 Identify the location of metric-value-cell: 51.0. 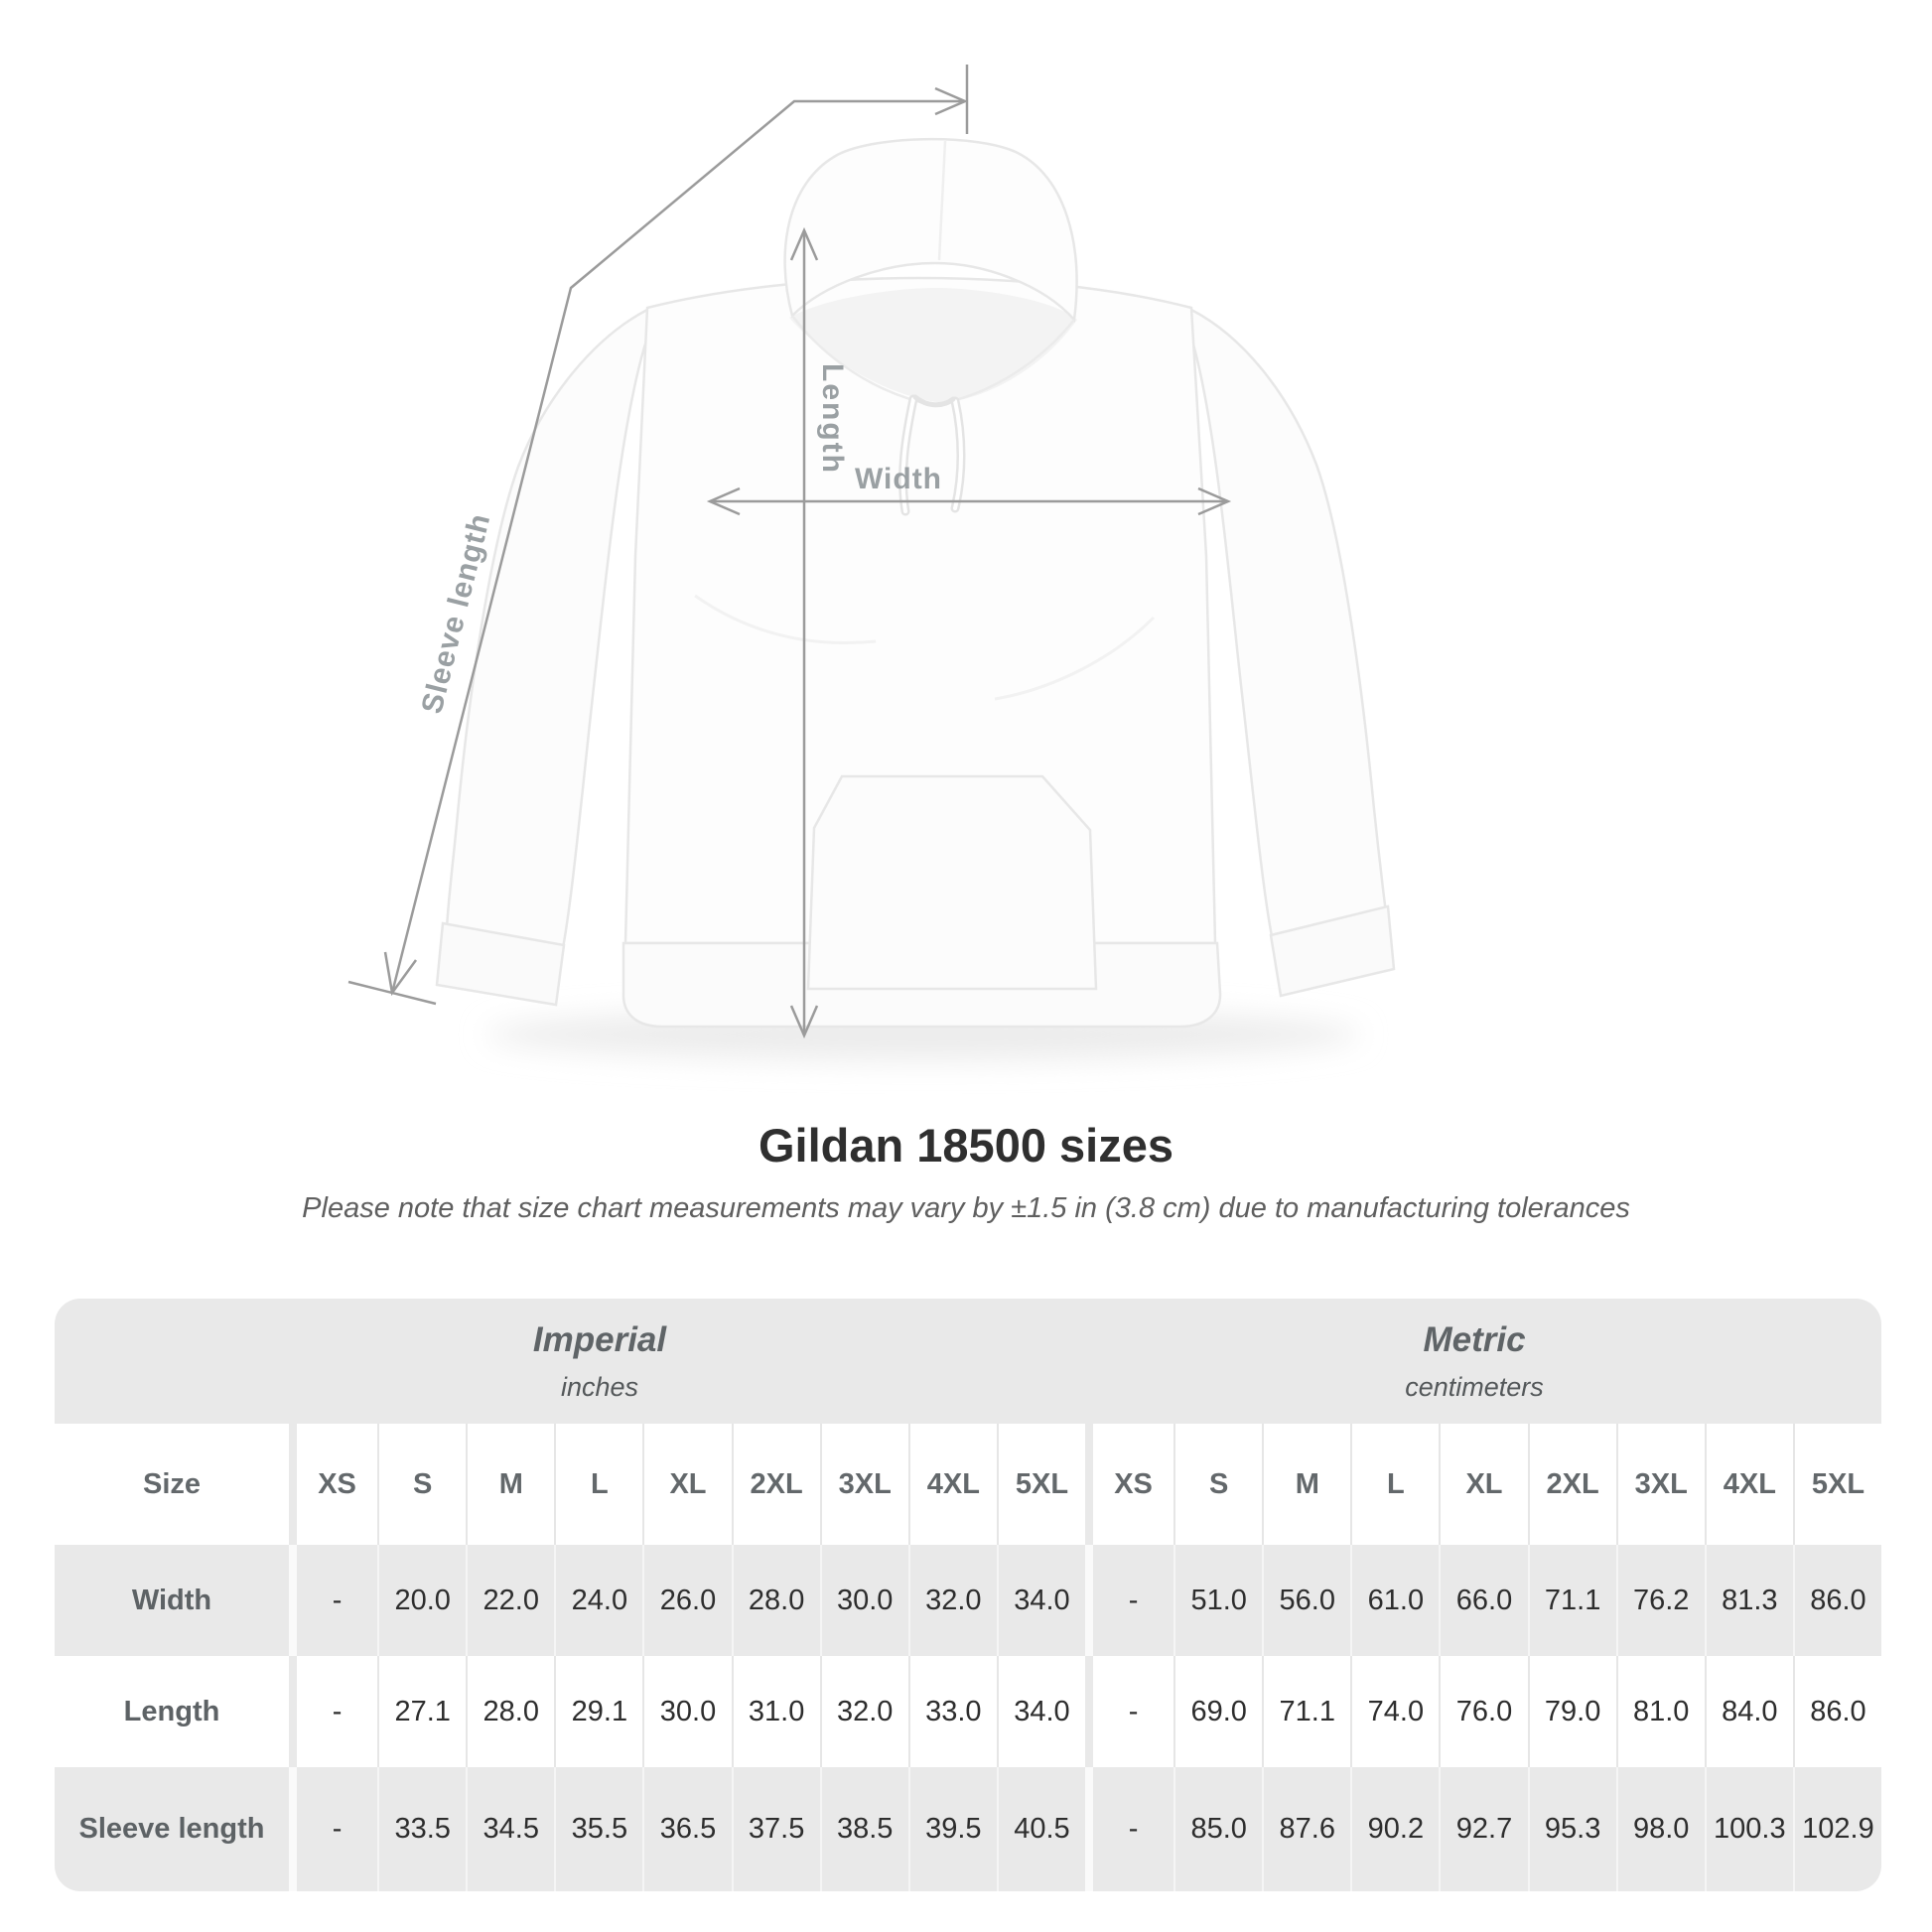
(1218, 1600).